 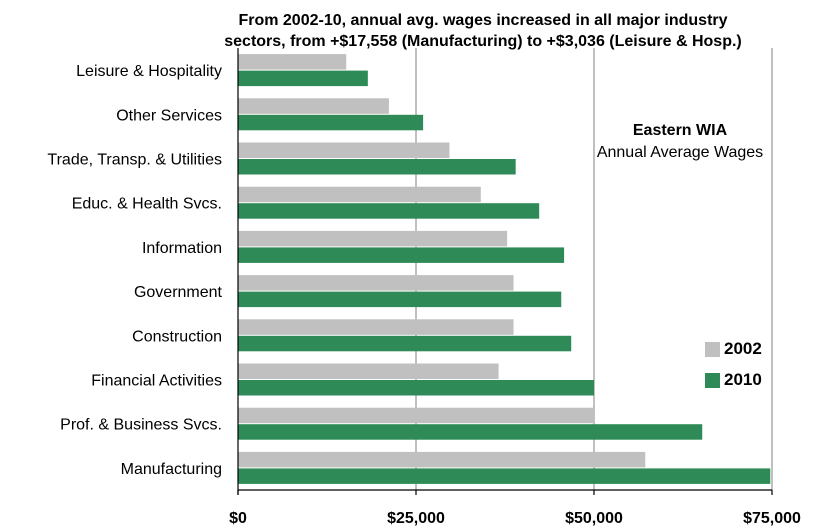 What do you see at coordinates (141, 425) in the screenshot?
I see `category-label-8: Prof. & Business Svcs.` at bounding box center [141, 425].